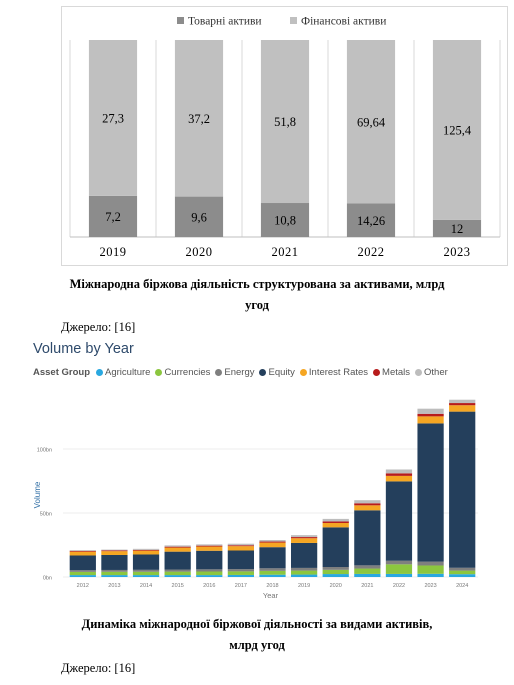 Image resolution: width=514 pixels, height=685 pixels. I want to click on chart2-x-tick-label: 2023, so click(430, 586).